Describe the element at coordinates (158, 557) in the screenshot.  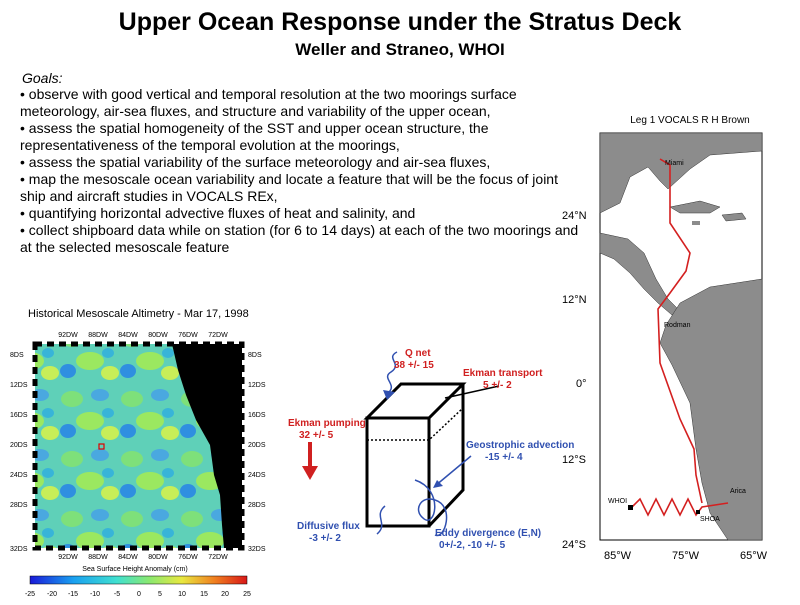
I see `alt-bottom-lon: 80DW` at that location.